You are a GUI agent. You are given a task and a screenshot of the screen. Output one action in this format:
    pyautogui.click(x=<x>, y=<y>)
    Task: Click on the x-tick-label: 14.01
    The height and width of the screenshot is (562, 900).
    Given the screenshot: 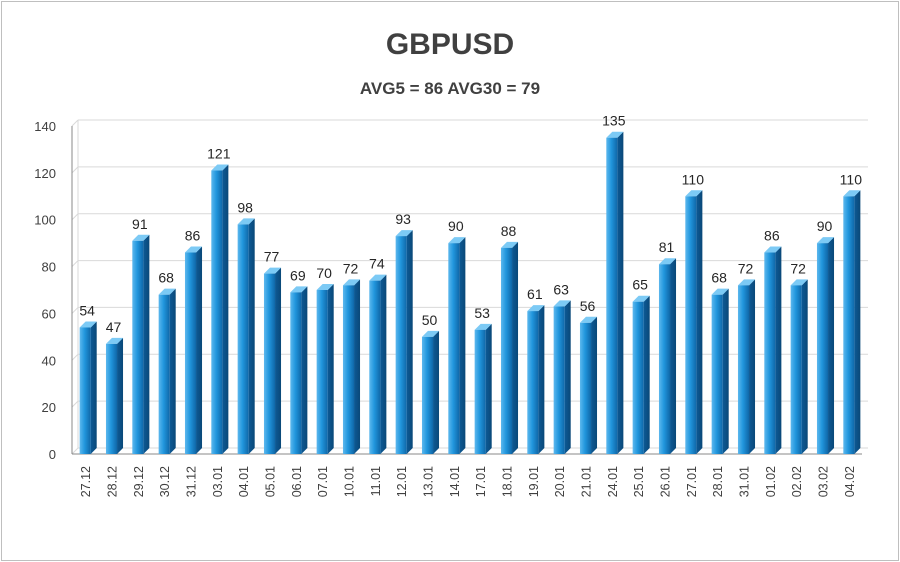 What is the action you would take?
    pyautogui.click(x=455, y=481)
    